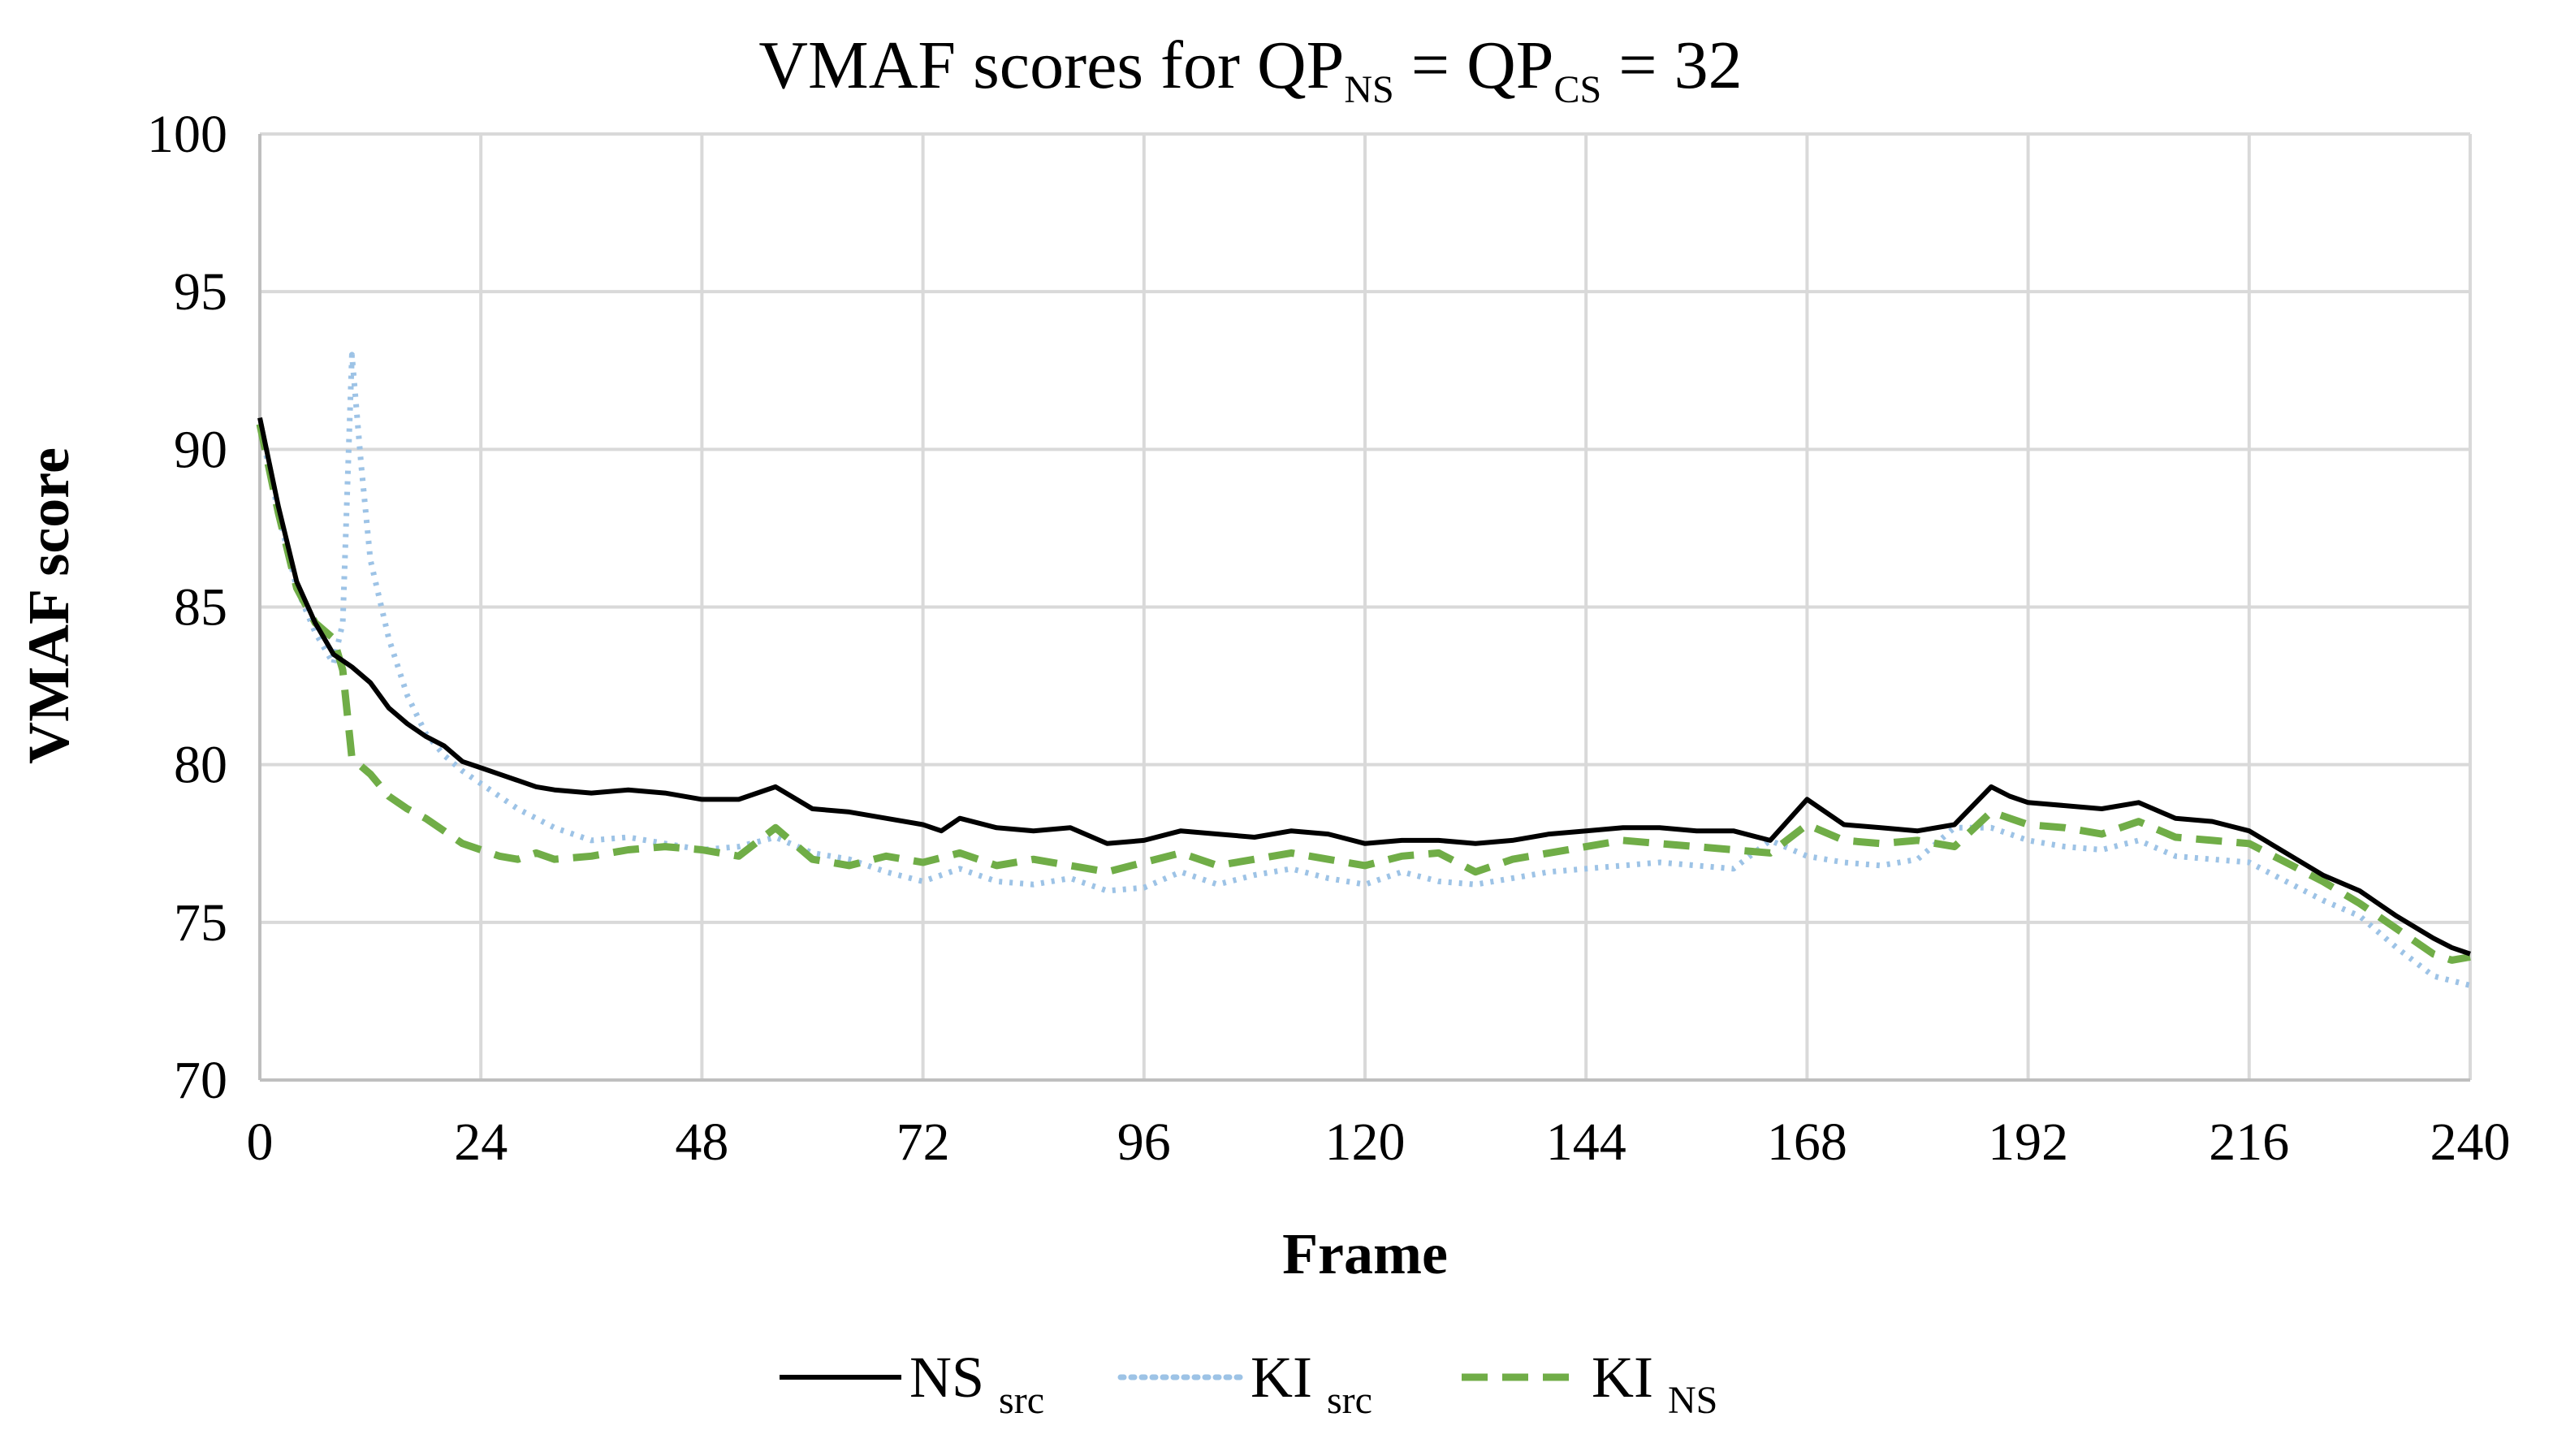  Describe the element at coordinates (187, 134) in the screenshot. I see `y-tick-label: 100` at that location.